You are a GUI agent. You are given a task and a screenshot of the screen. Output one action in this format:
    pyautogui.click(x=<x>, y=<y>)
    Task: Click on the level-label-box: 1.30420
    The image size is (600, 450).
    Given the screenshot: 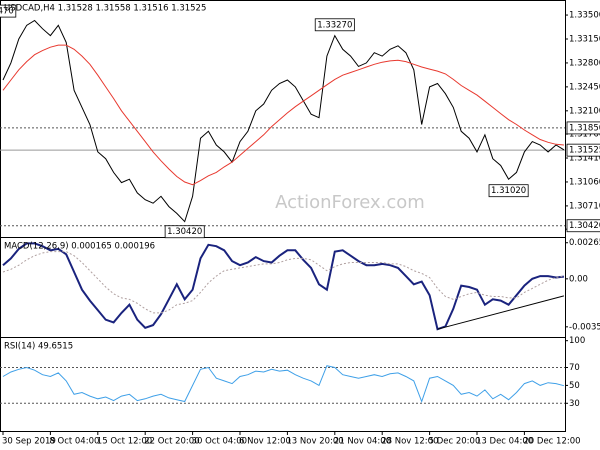 What is the action you would take?
    pyautogui.click(x=583, y=226)
    